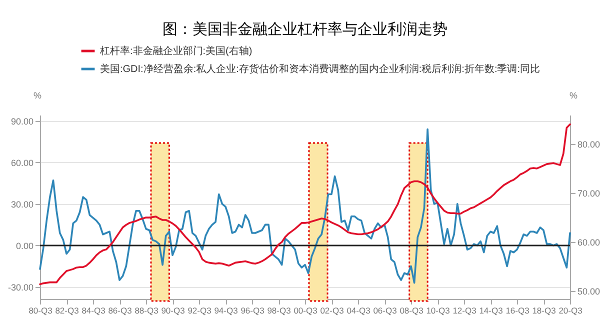 This screenshot has height=336, width=605. I want to click on x-tick-label: 86-Q3, so click(120, 311).